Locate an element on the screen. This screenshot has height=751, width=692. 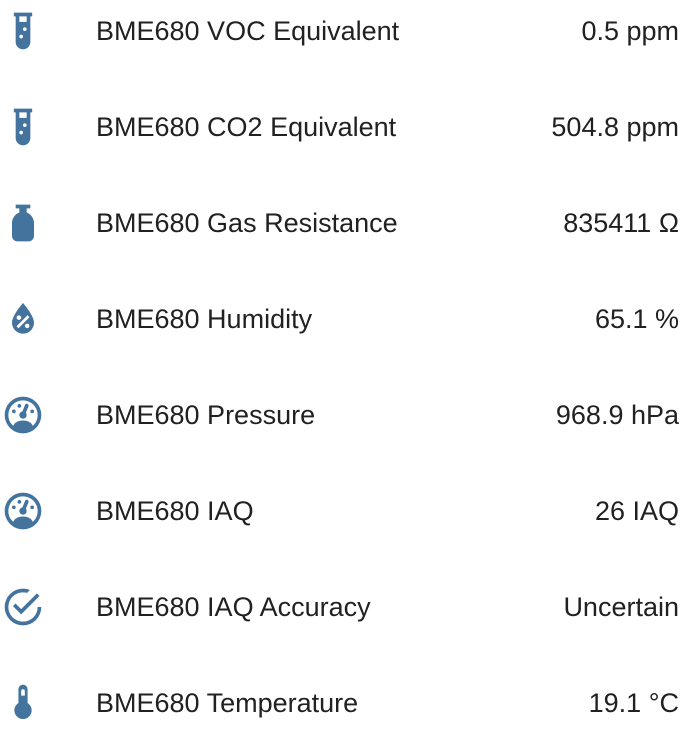
entity-row-voc-equivalent: BME680 VOC Equivalent 0.5 ppm is located at coordinates (346, 39).